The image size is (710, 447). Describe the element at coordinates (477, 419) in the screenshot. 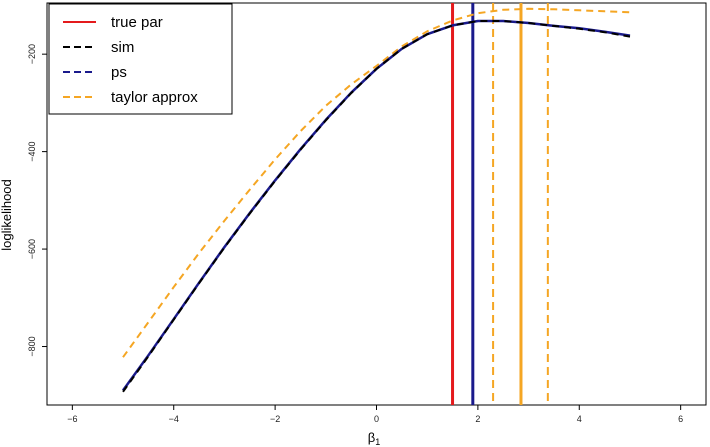

I see `x-tick-label: 2` at that location.